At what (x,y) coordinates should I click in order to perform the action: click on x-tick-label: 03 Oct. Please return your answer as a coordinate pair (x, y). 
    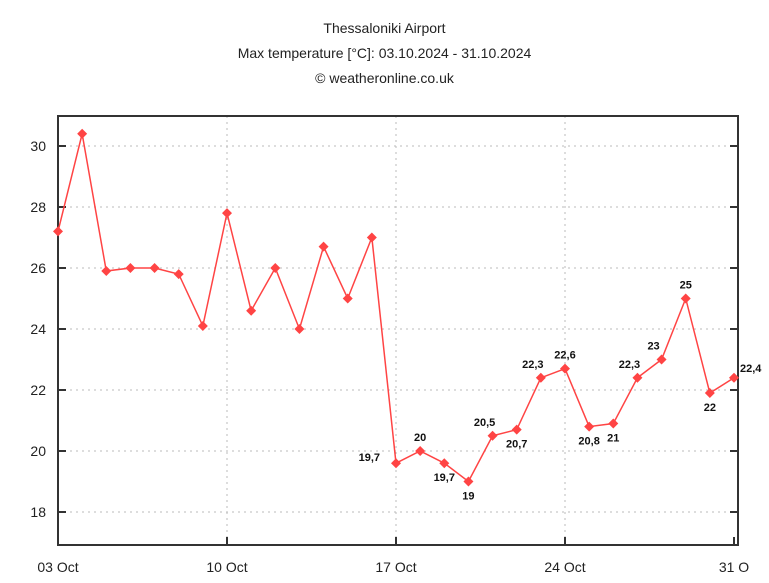
    Looking at the image, I should click on (57, 567).